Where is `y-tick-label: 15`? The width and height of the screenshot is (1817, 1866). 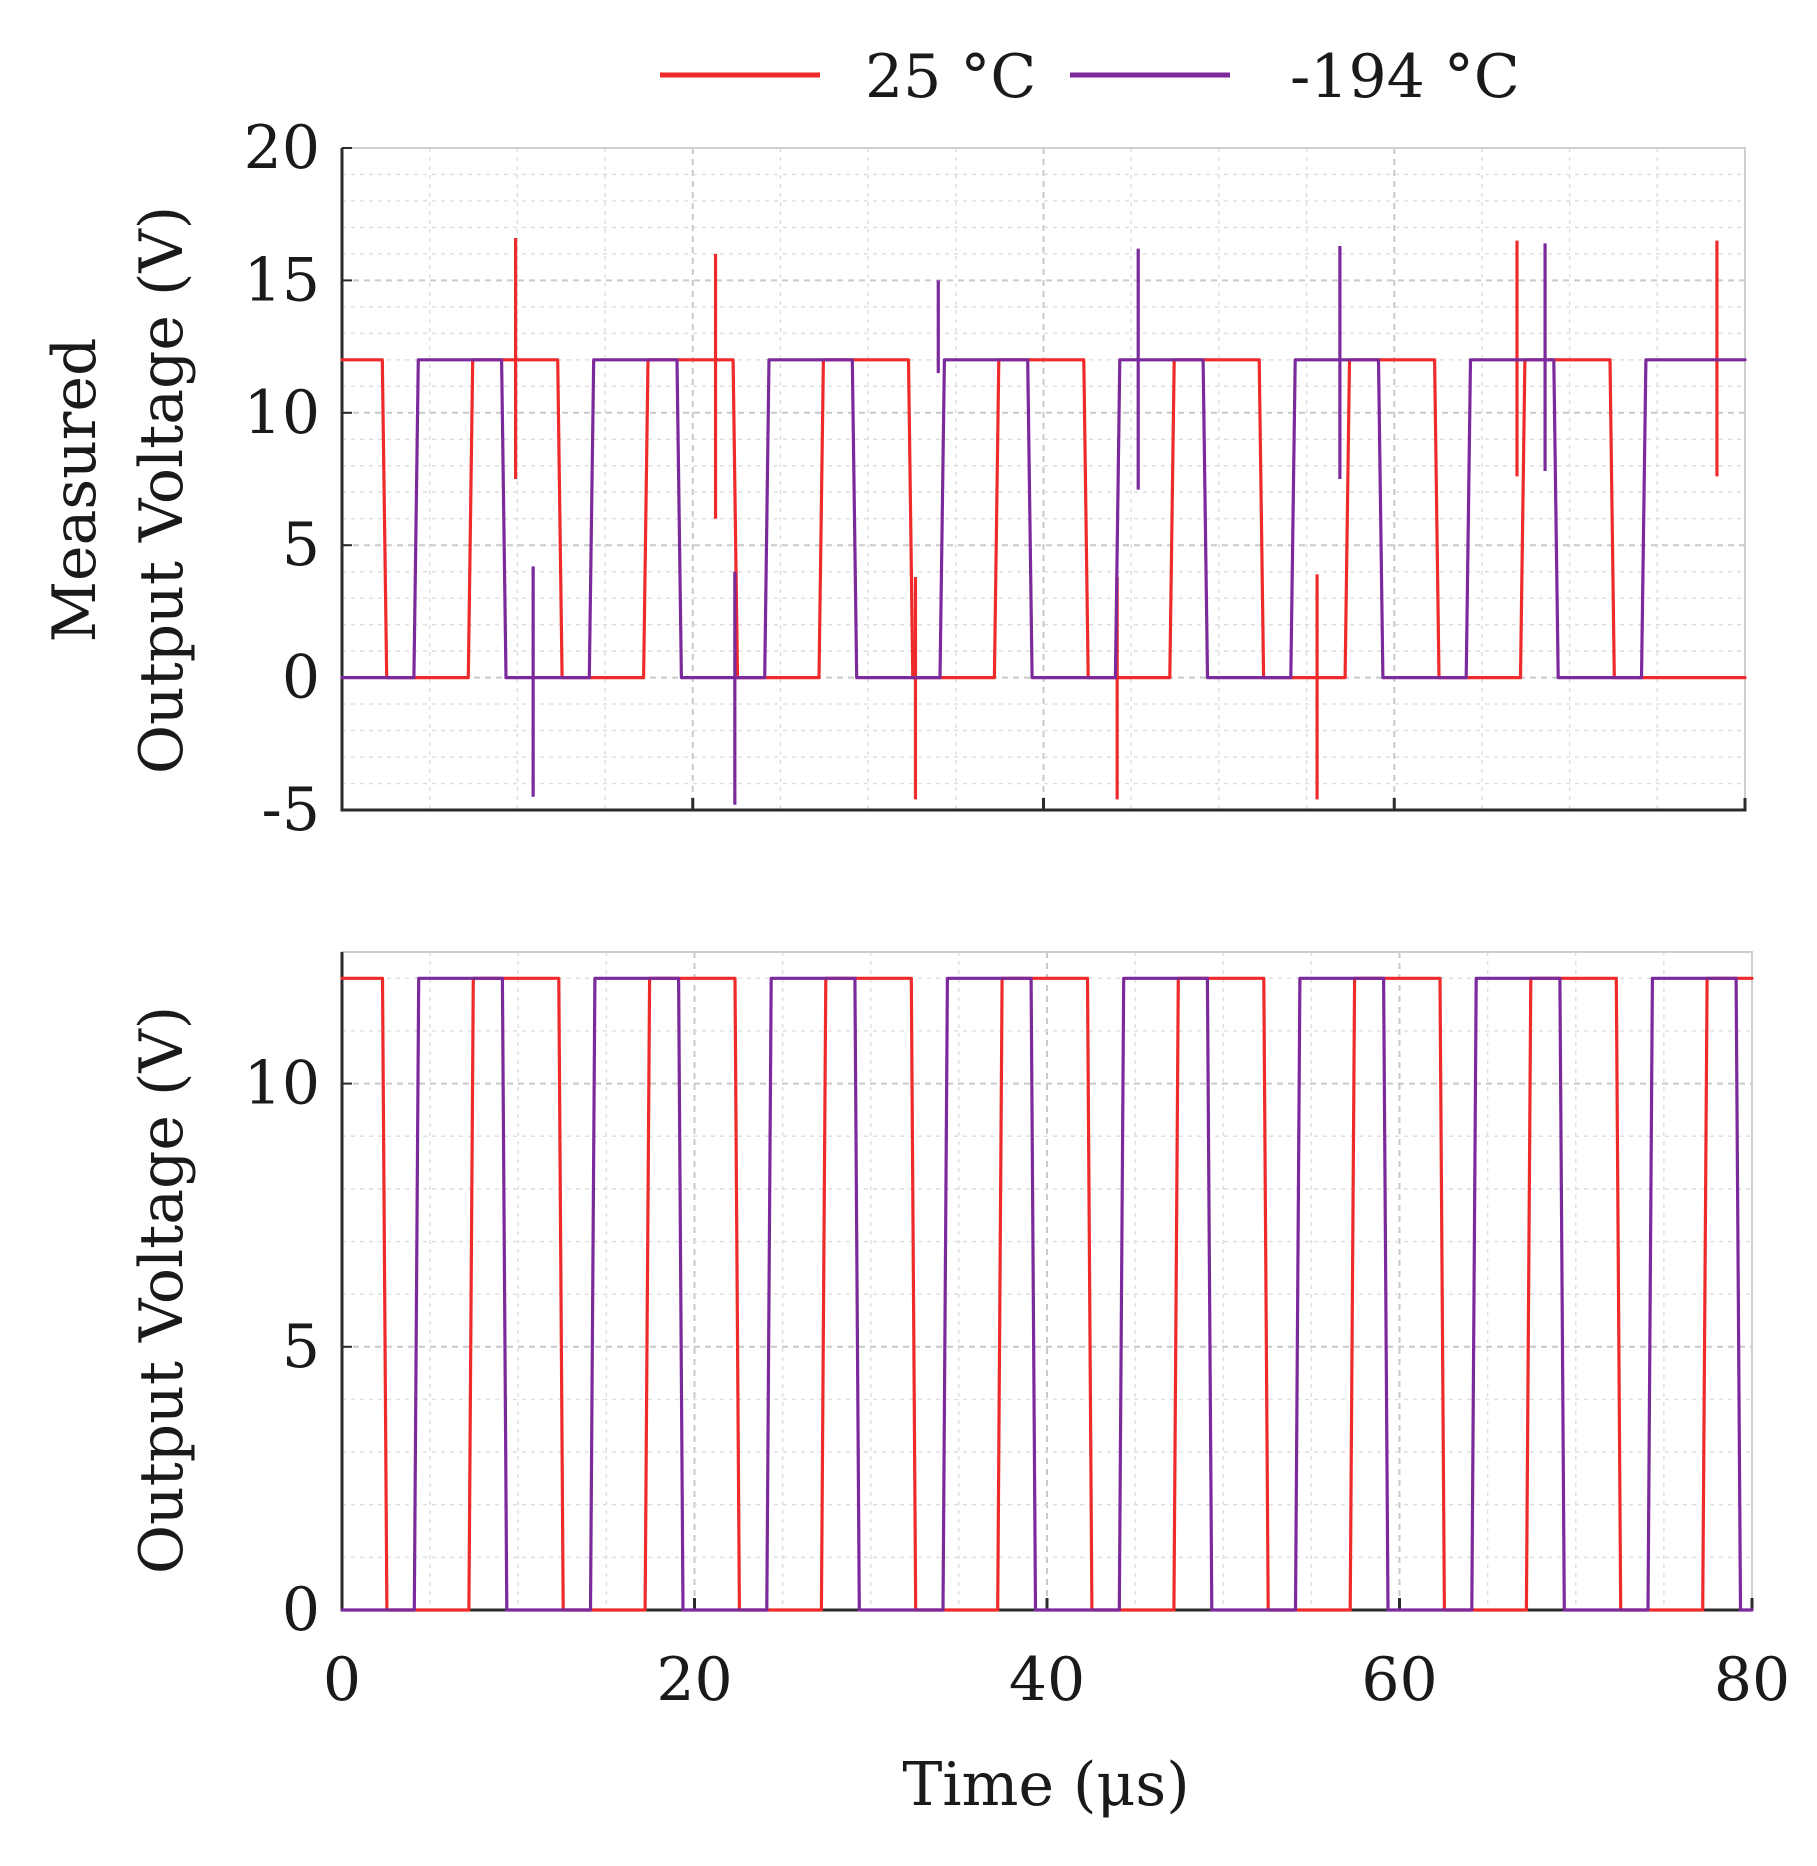 y-tick-label: 15 is located at coordinates (282, 280).